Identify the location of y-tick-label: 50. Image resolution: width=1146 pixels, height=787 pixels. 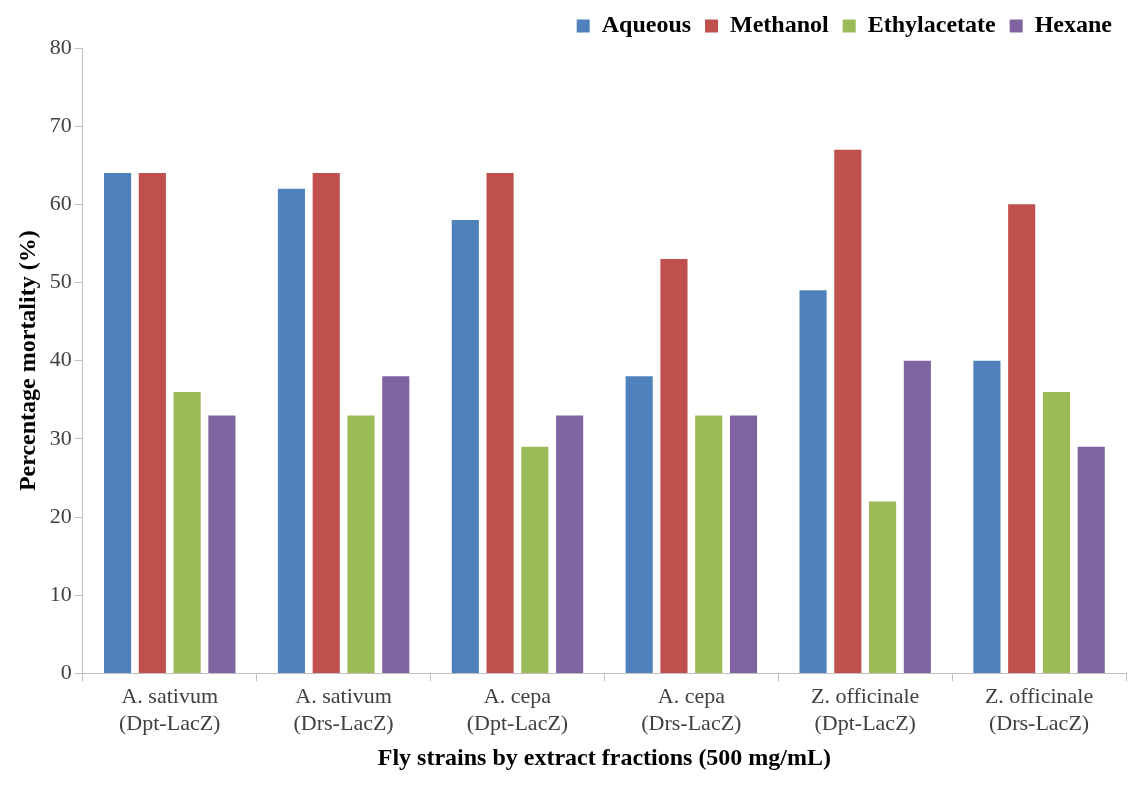
(60, 281).